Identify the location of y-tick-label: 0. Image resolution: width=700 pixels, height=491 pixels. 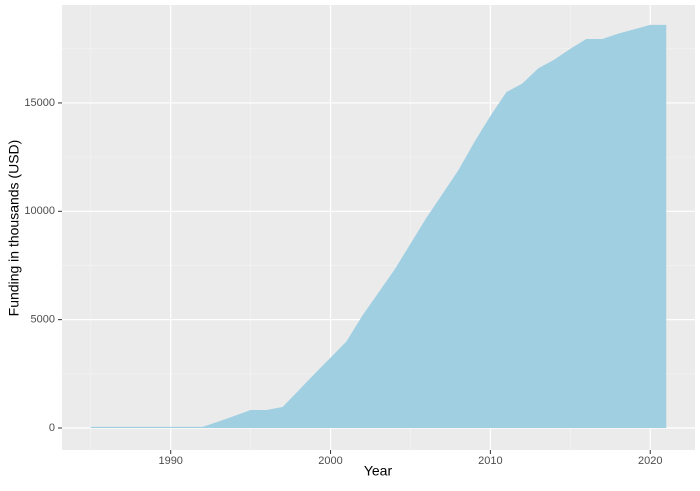
(52, 428).